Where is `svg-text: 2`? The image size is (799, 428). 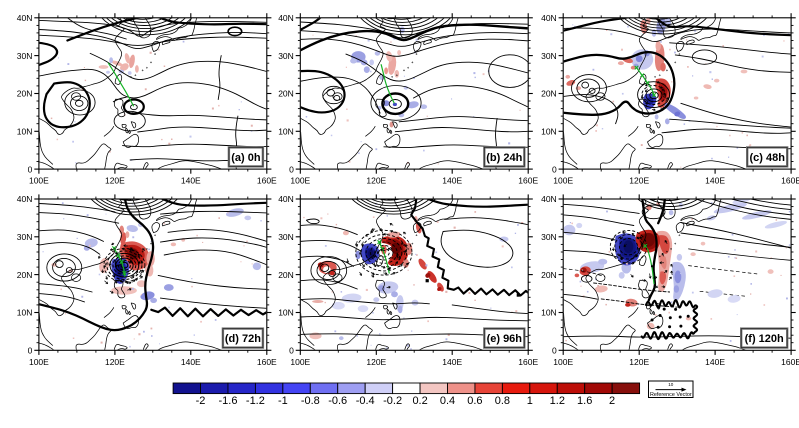
svg-text: 2 is located at coordinates (612, 401).